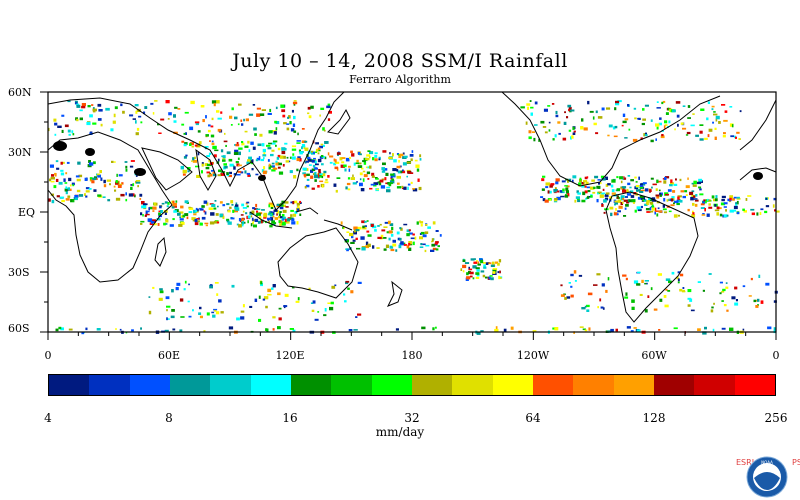  Describe the element at coordinates (593, 385) in the screenshot. I see `colorbar-swatch` at that location.